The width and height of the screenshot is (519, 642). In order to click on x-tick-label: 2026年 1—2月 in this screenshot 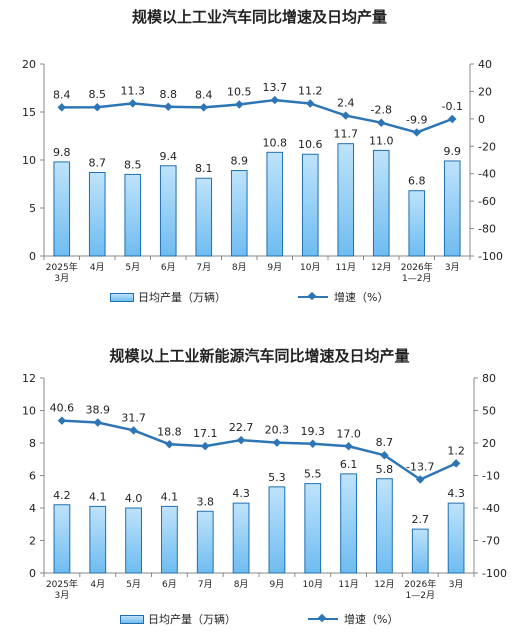, I will do `click(420, 589)`.